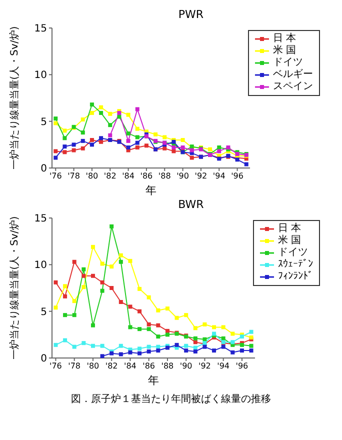 The height and width of the screenshot is (440, 342). Describe the element at coordinates (43, 122) in the screenshot. I see `y-tick-label: 5` at that location.